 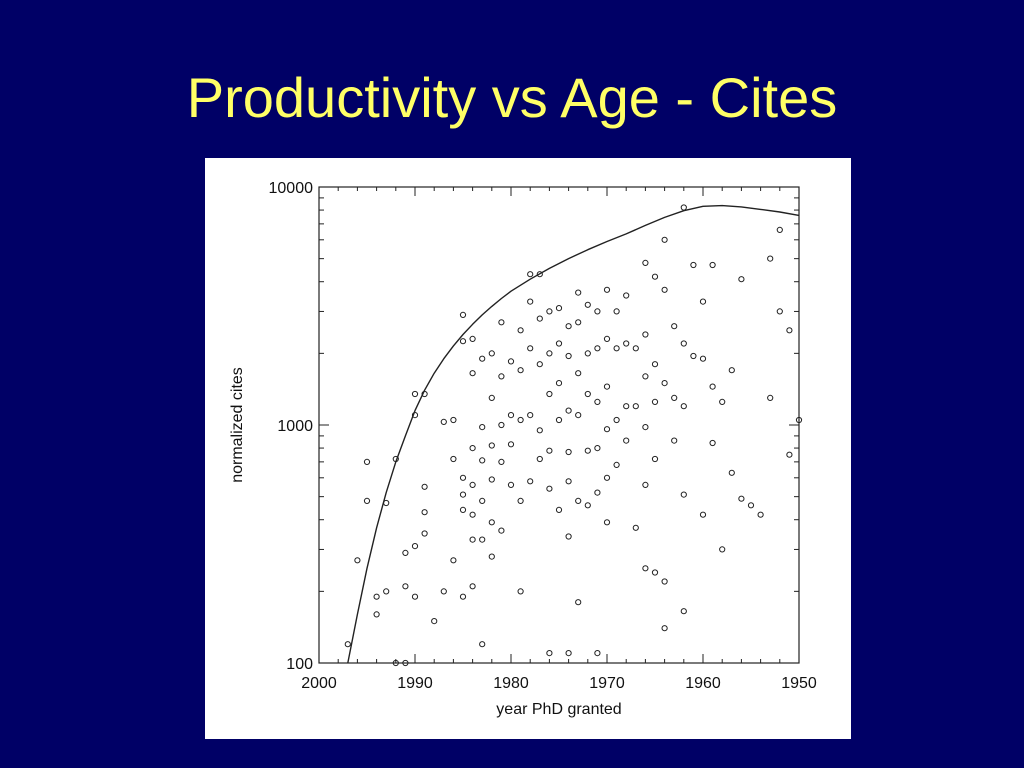 I want to click on x-tick-label: 1950, so click(x=799, y=683).